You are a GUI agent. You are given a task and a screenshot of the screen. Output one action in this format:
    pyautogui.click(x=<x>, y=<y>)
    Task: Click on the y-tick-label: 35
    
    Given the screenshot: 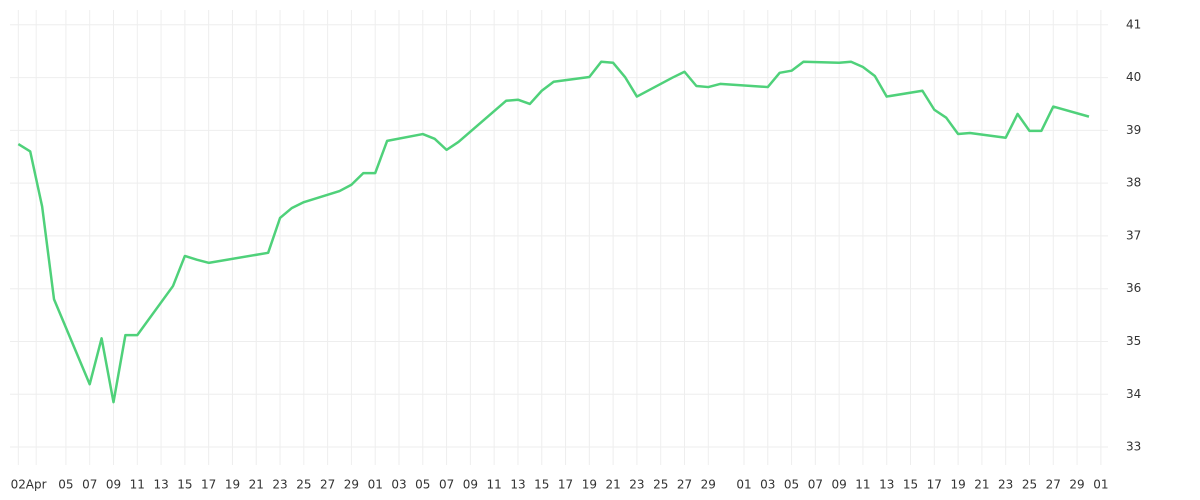 What is the action you would take?
    pyautogui.click(x=1133, y=341)
    